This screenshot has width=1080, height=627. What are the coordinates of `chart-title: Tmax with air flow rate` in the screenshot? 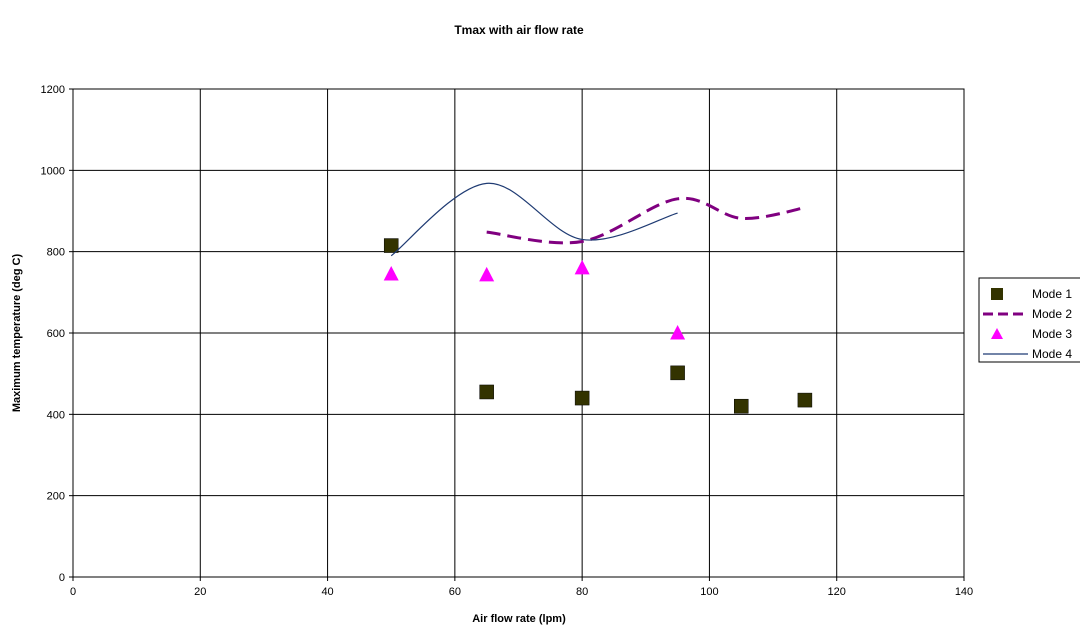 It's located at (519, 30).